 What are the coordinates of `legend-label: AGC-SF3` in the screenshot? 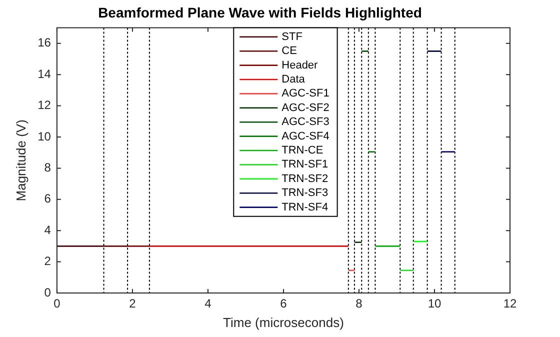 It's located at (306, 122).